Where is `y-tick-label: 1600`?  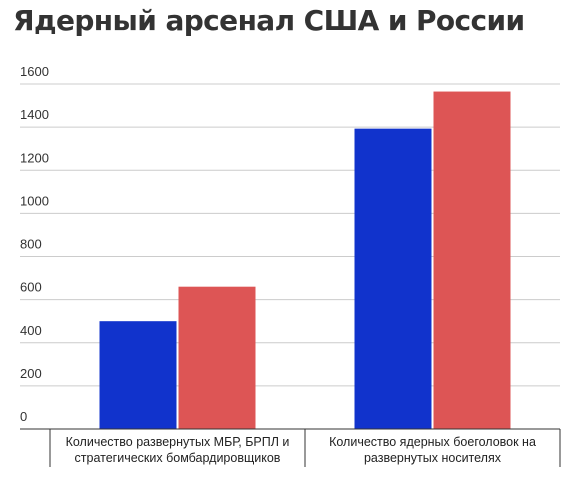
y-tick-label: 1600 is located at coordinates (34, 71).